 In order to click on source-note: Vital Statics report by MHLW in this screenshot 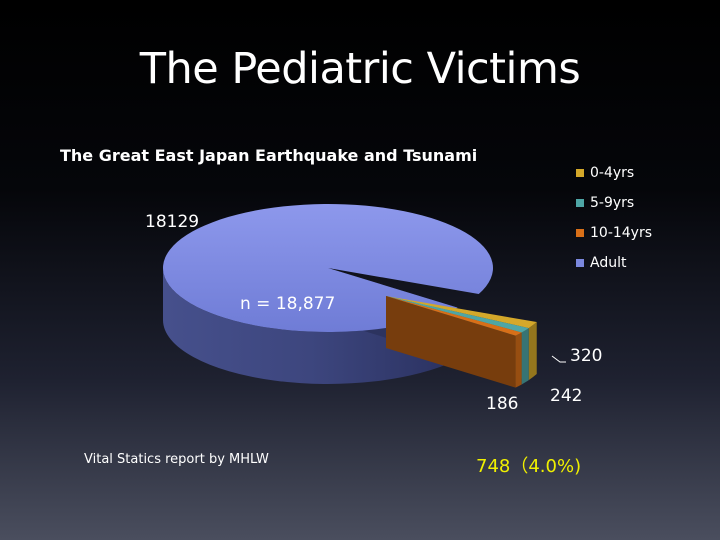, I will do `click(176, 459)`.